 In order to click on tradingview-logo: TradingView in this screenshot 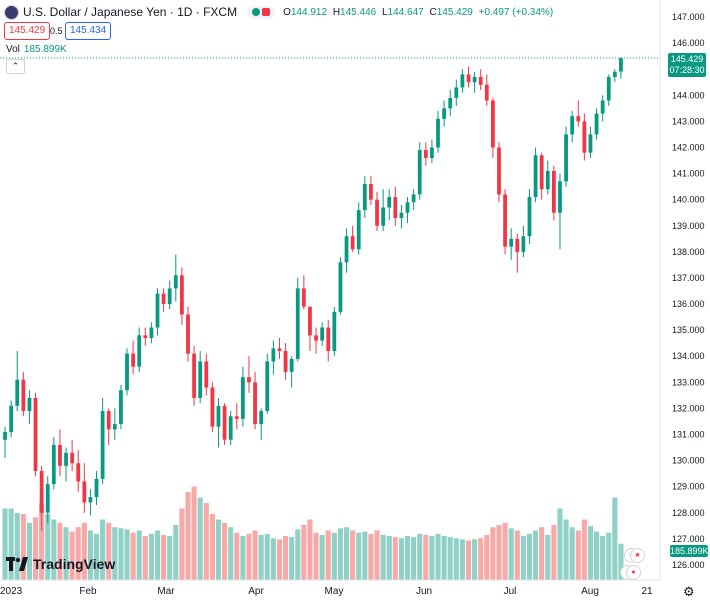, I will do `click(60, 564)`.